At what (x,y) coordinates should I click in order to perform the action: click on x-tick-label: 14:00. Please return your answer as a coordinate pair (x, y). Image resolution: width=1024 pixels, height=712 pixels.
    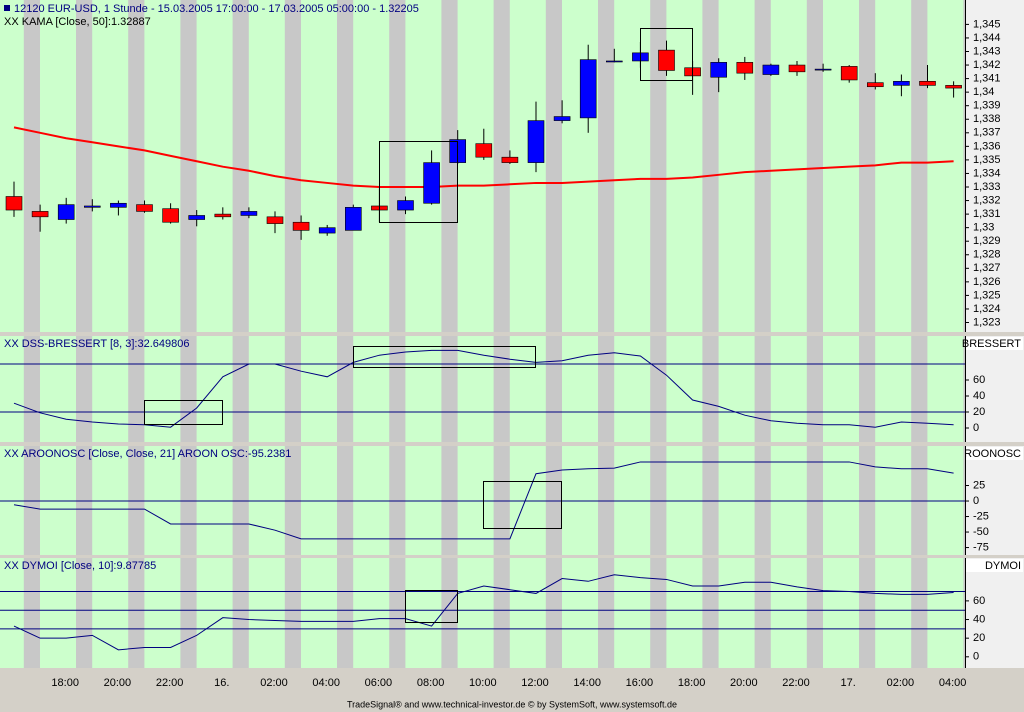
    Looking at the image, I should click on (587, 683).